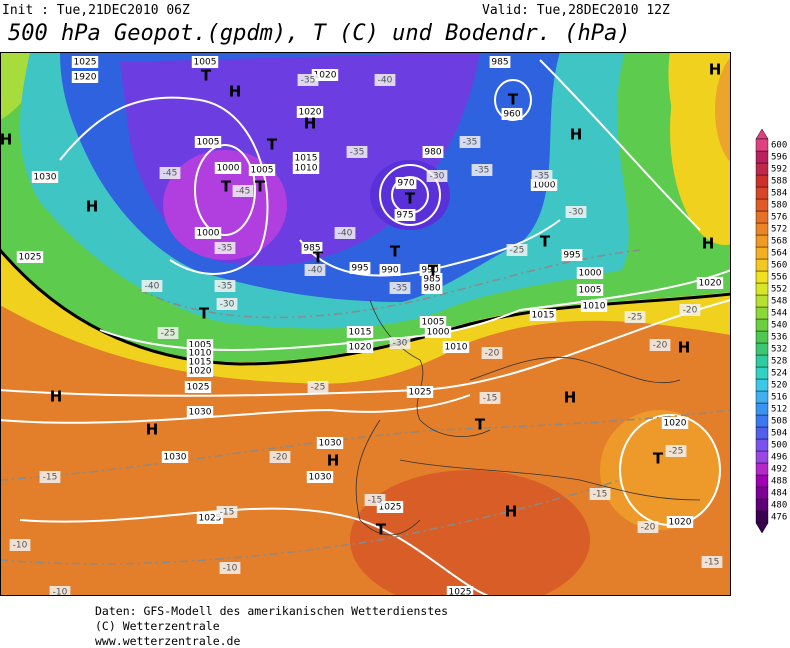 Image resolution: width=790 pixels, height=648 pixels. Describe the element at coordinates (779, 446) in the screenshot. I see `colorbar-label: 500` at that location.